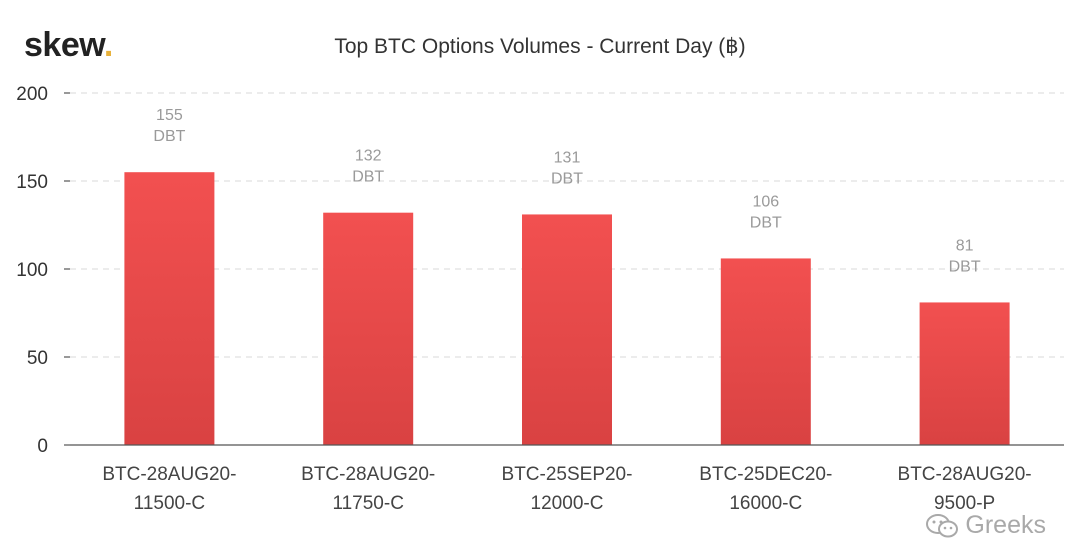 The height and width of the screenshot is (543, 1080). Describe the element at coordinates (169, 503) in the screenshot. I see `x-tick-label-line: 11500-C` at that location.